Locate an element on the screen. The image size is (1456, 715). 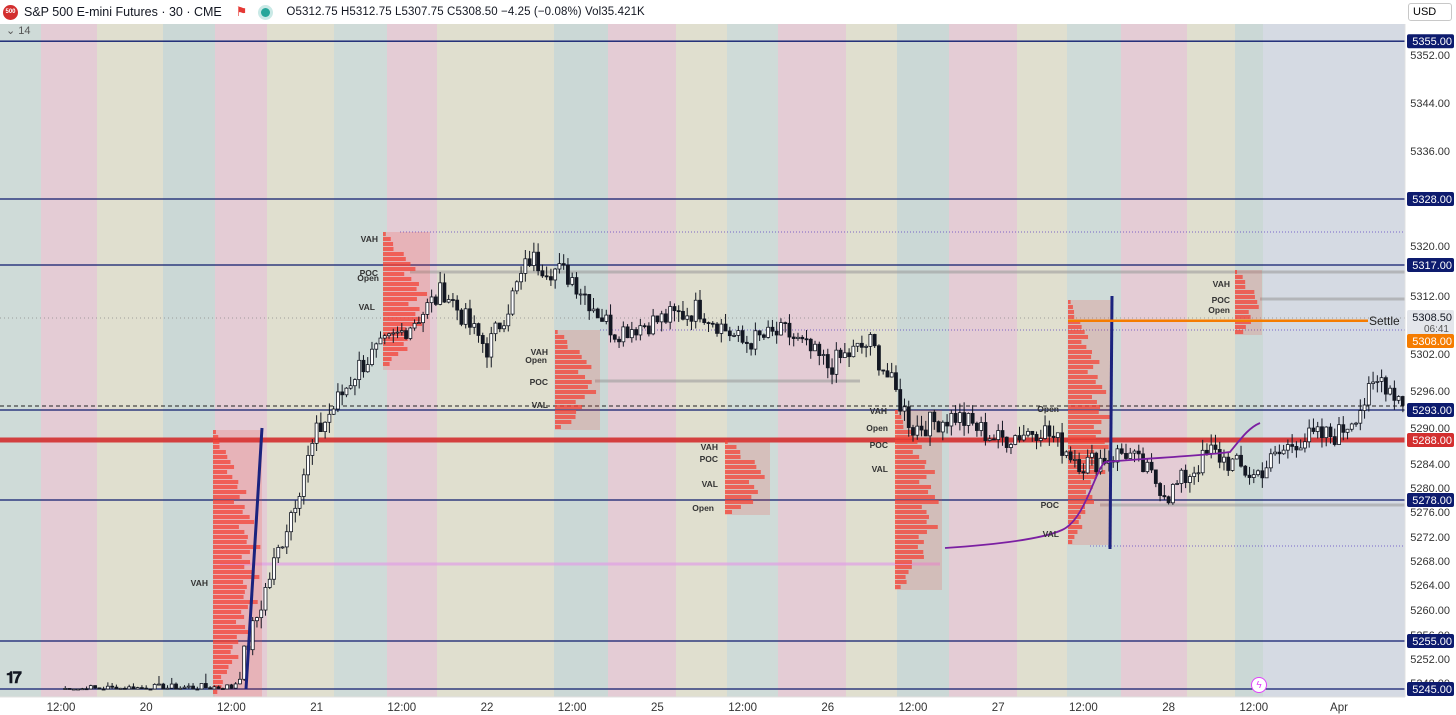
key-level-label: 5288.00 is located at coordinates (1432, 441).